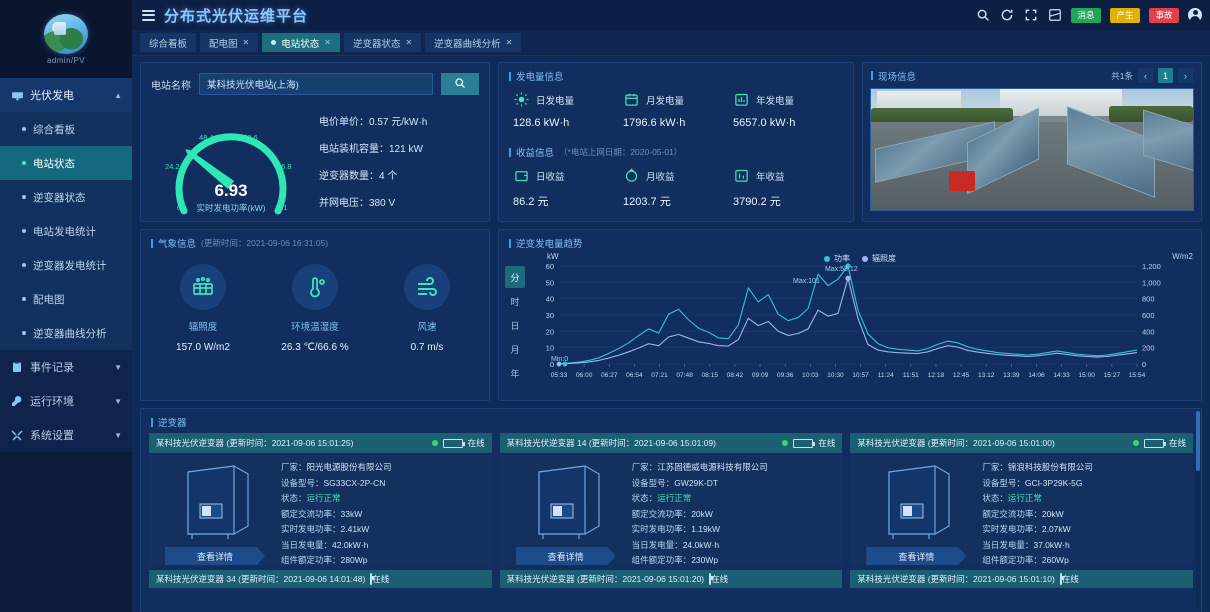  I want to click on badge-fault: 事故, so click(1164, 15).